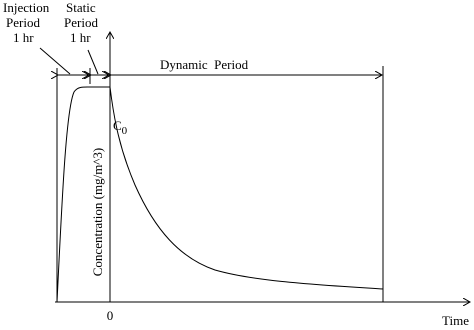 The width and height of the screenshot is (474, 330). Describe the element at coordinates (204, 64) in the screenshot. I see `dynamic-label: Dynamic Period` at that location.